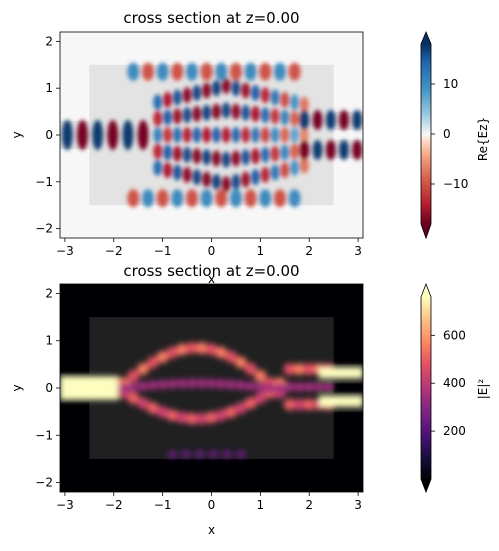  Describe the element at coordinates (454, 335) in the screenshot. I see `colorbar-tick-label: 600` at that location.